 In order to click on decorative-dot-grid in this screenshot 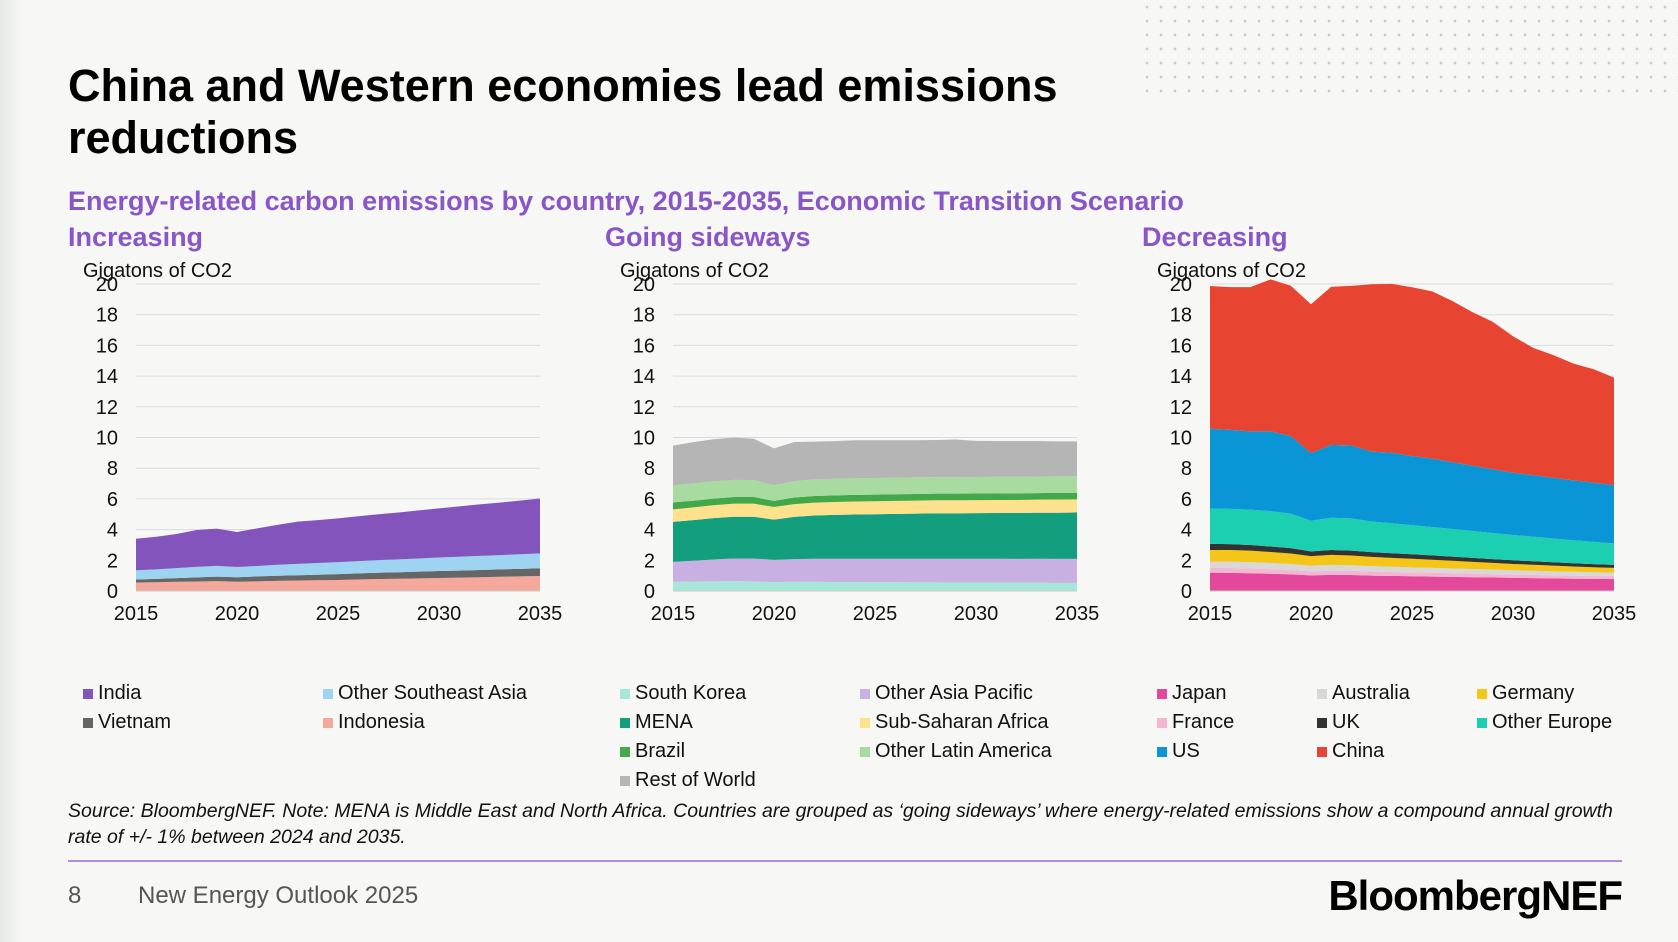, I will do `click(1409, 50)`.